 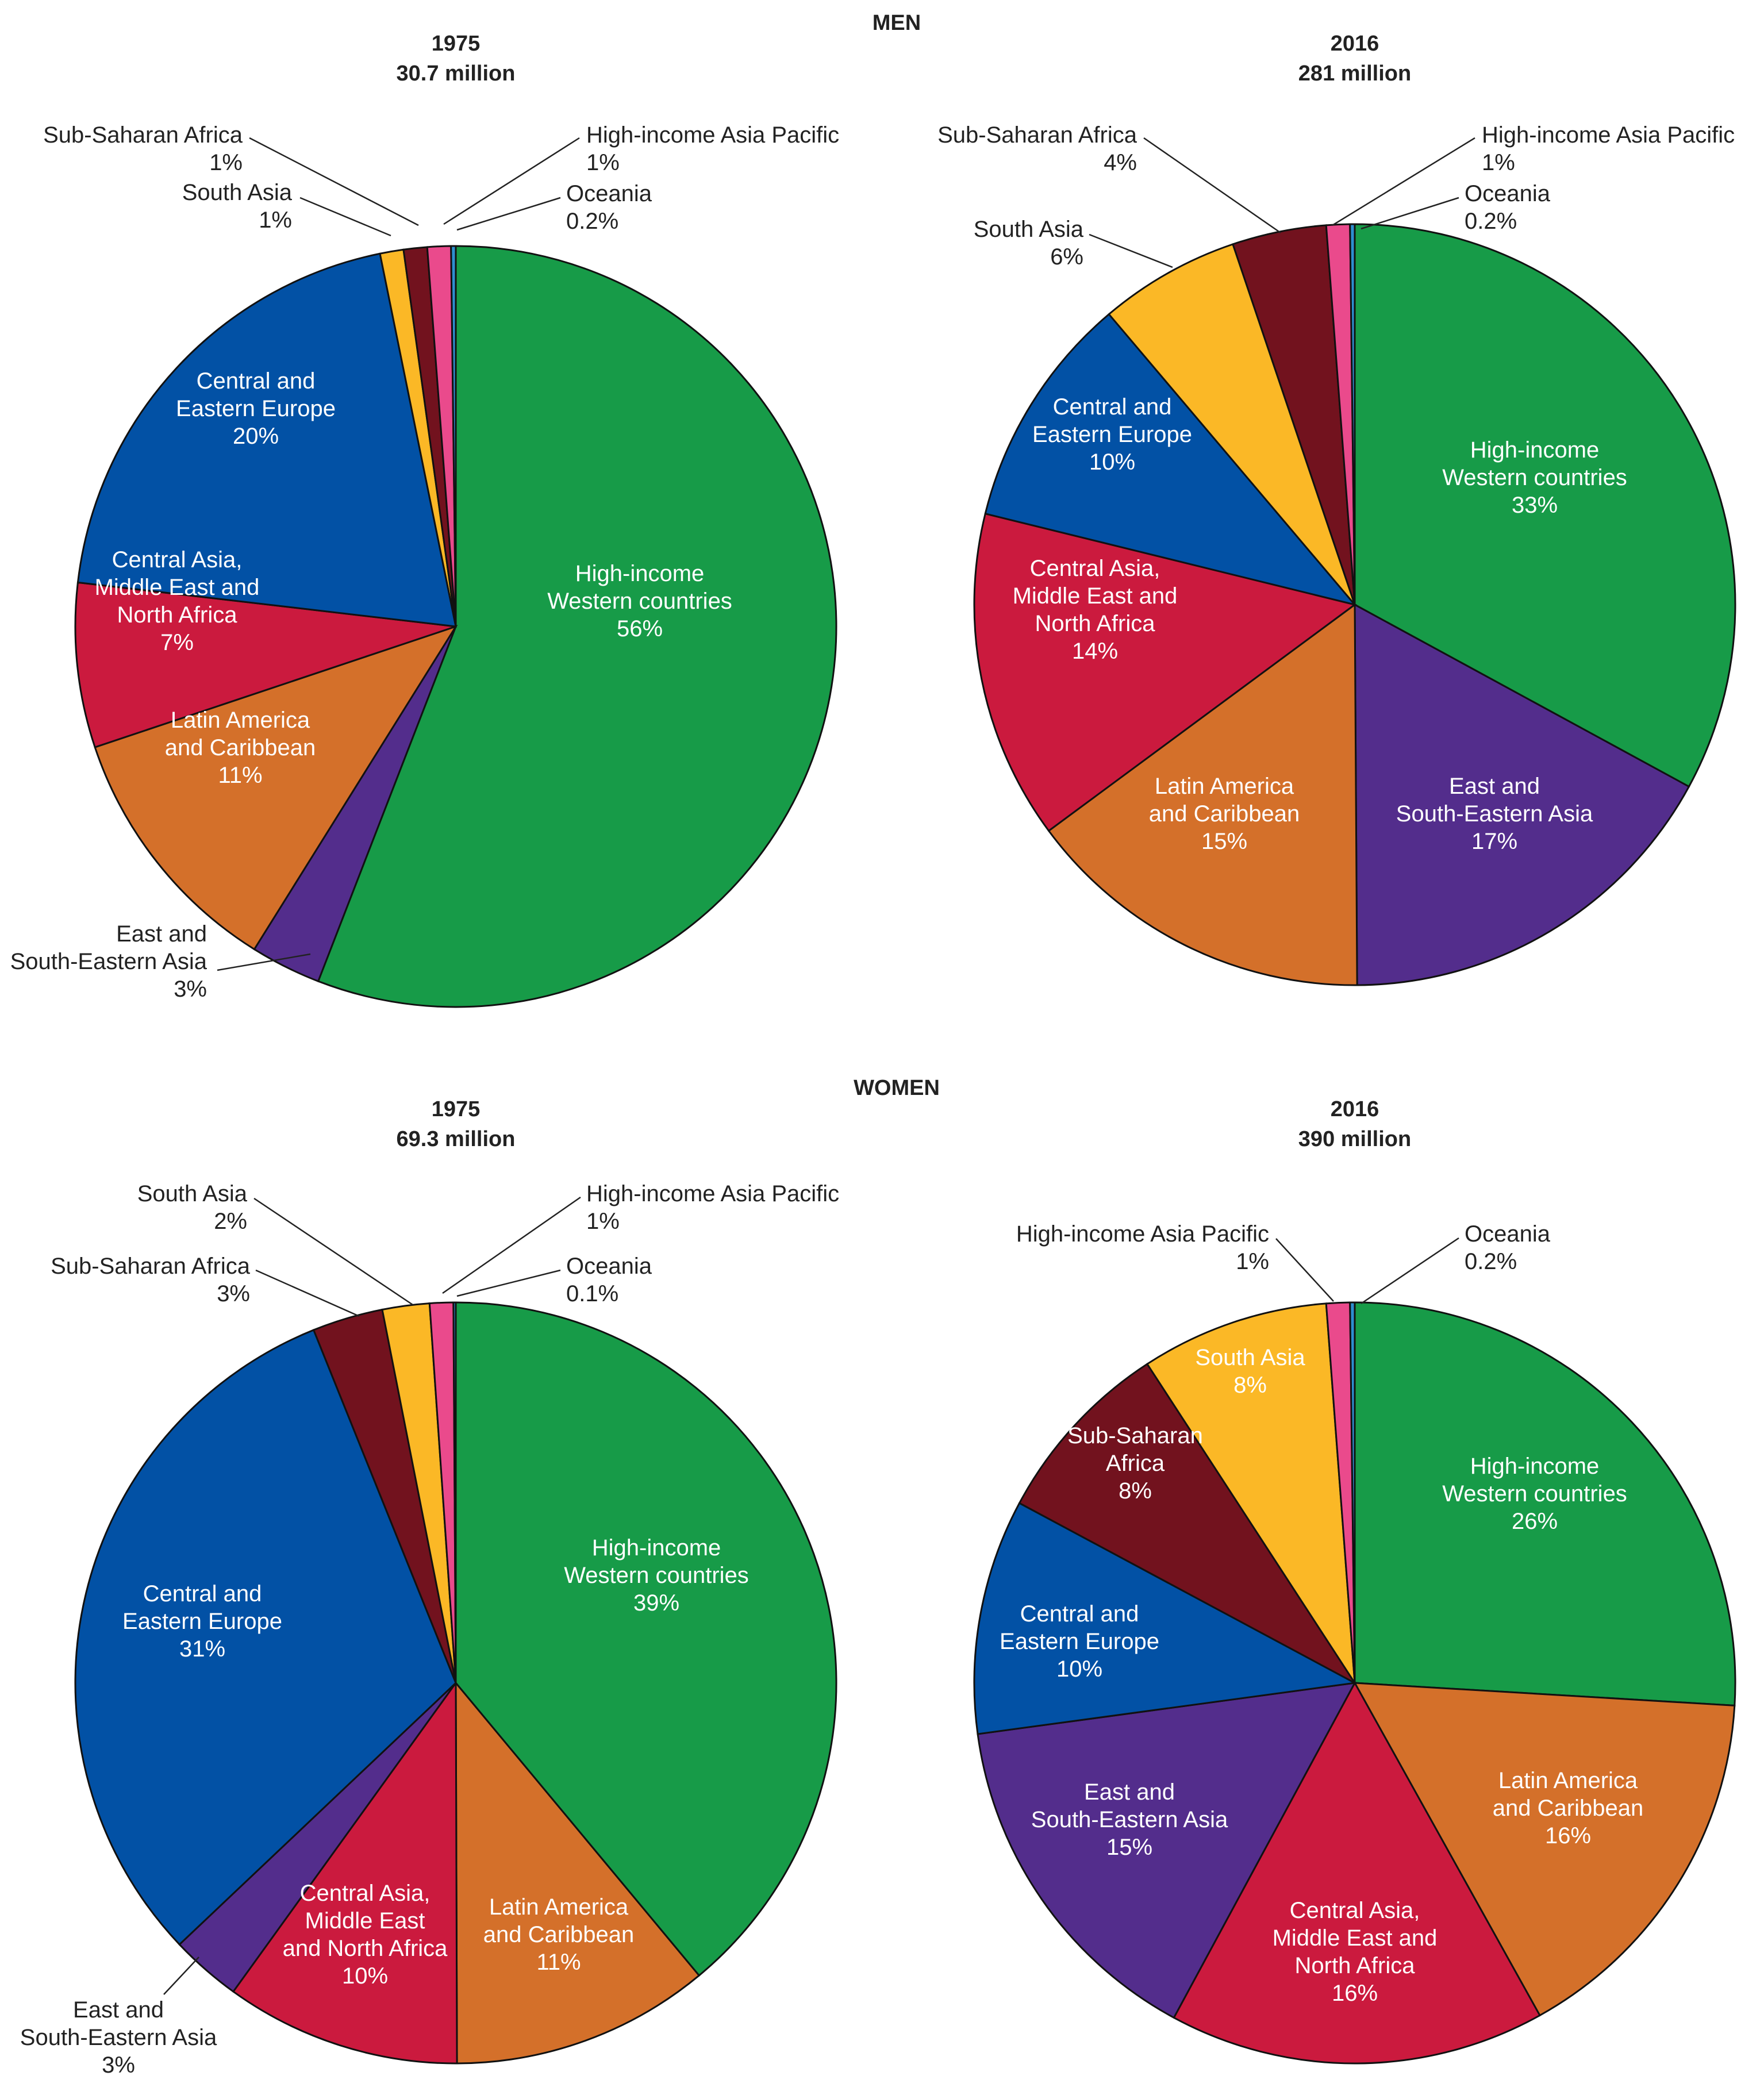 What do you see at coordinates (231, 1221) in the screenshot?
I see `slice-south-asia-label-line: 2%` at bounding box center [231, 1221].